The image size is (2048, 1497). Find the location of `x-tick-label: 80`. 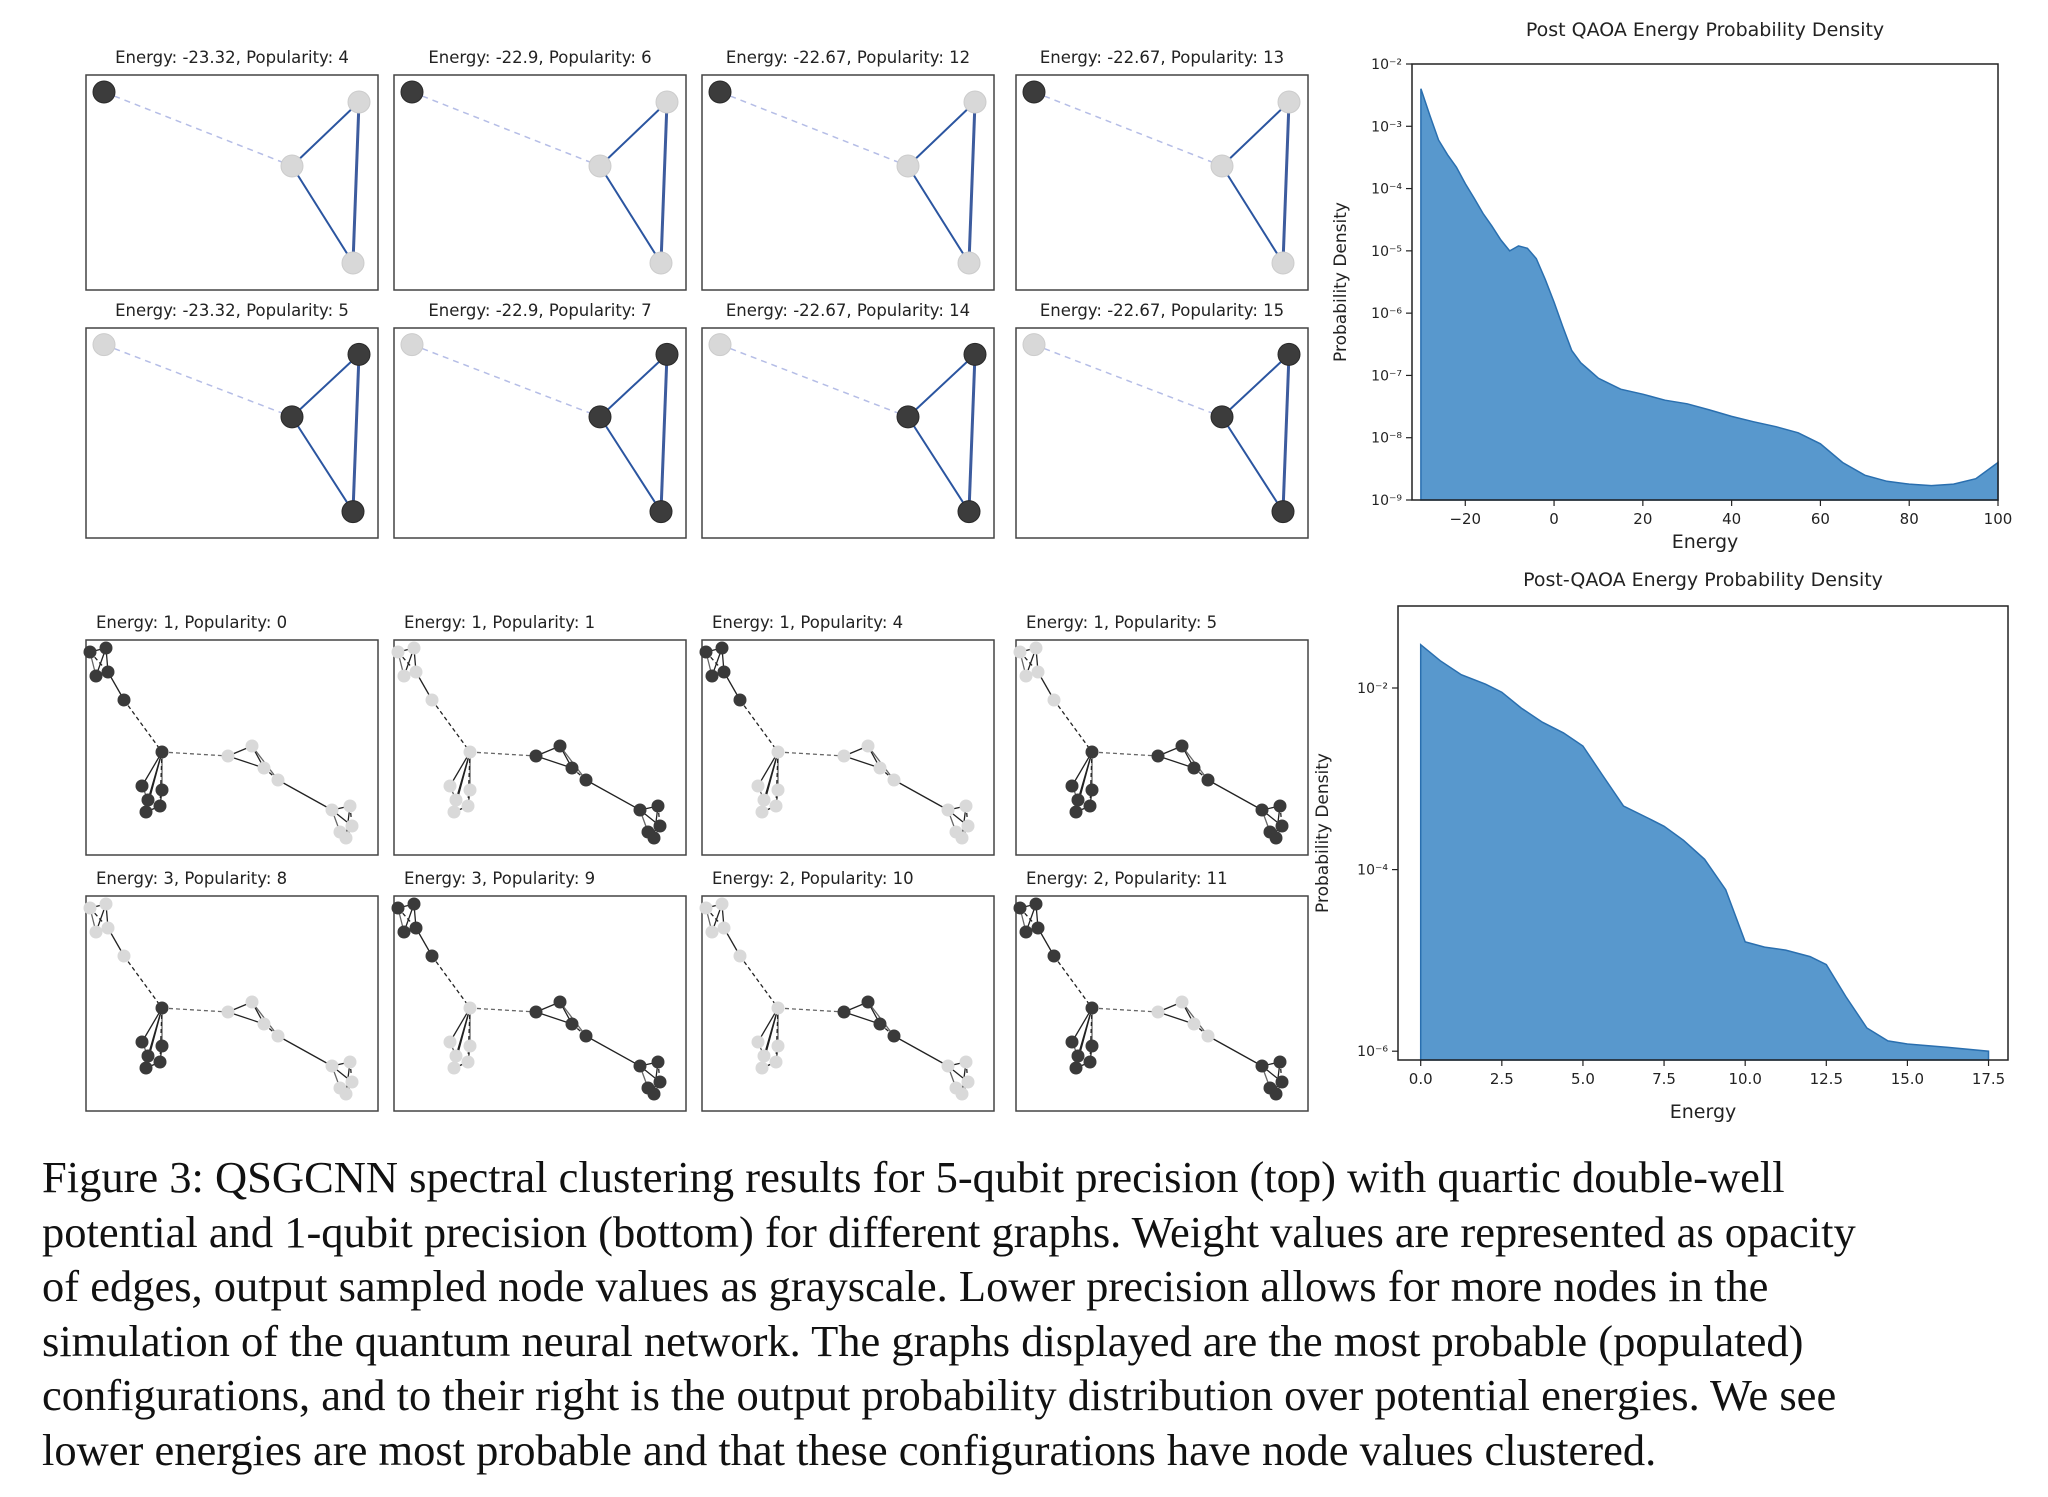

x-tick-label: 80 is located at coordinates (1909, 519).